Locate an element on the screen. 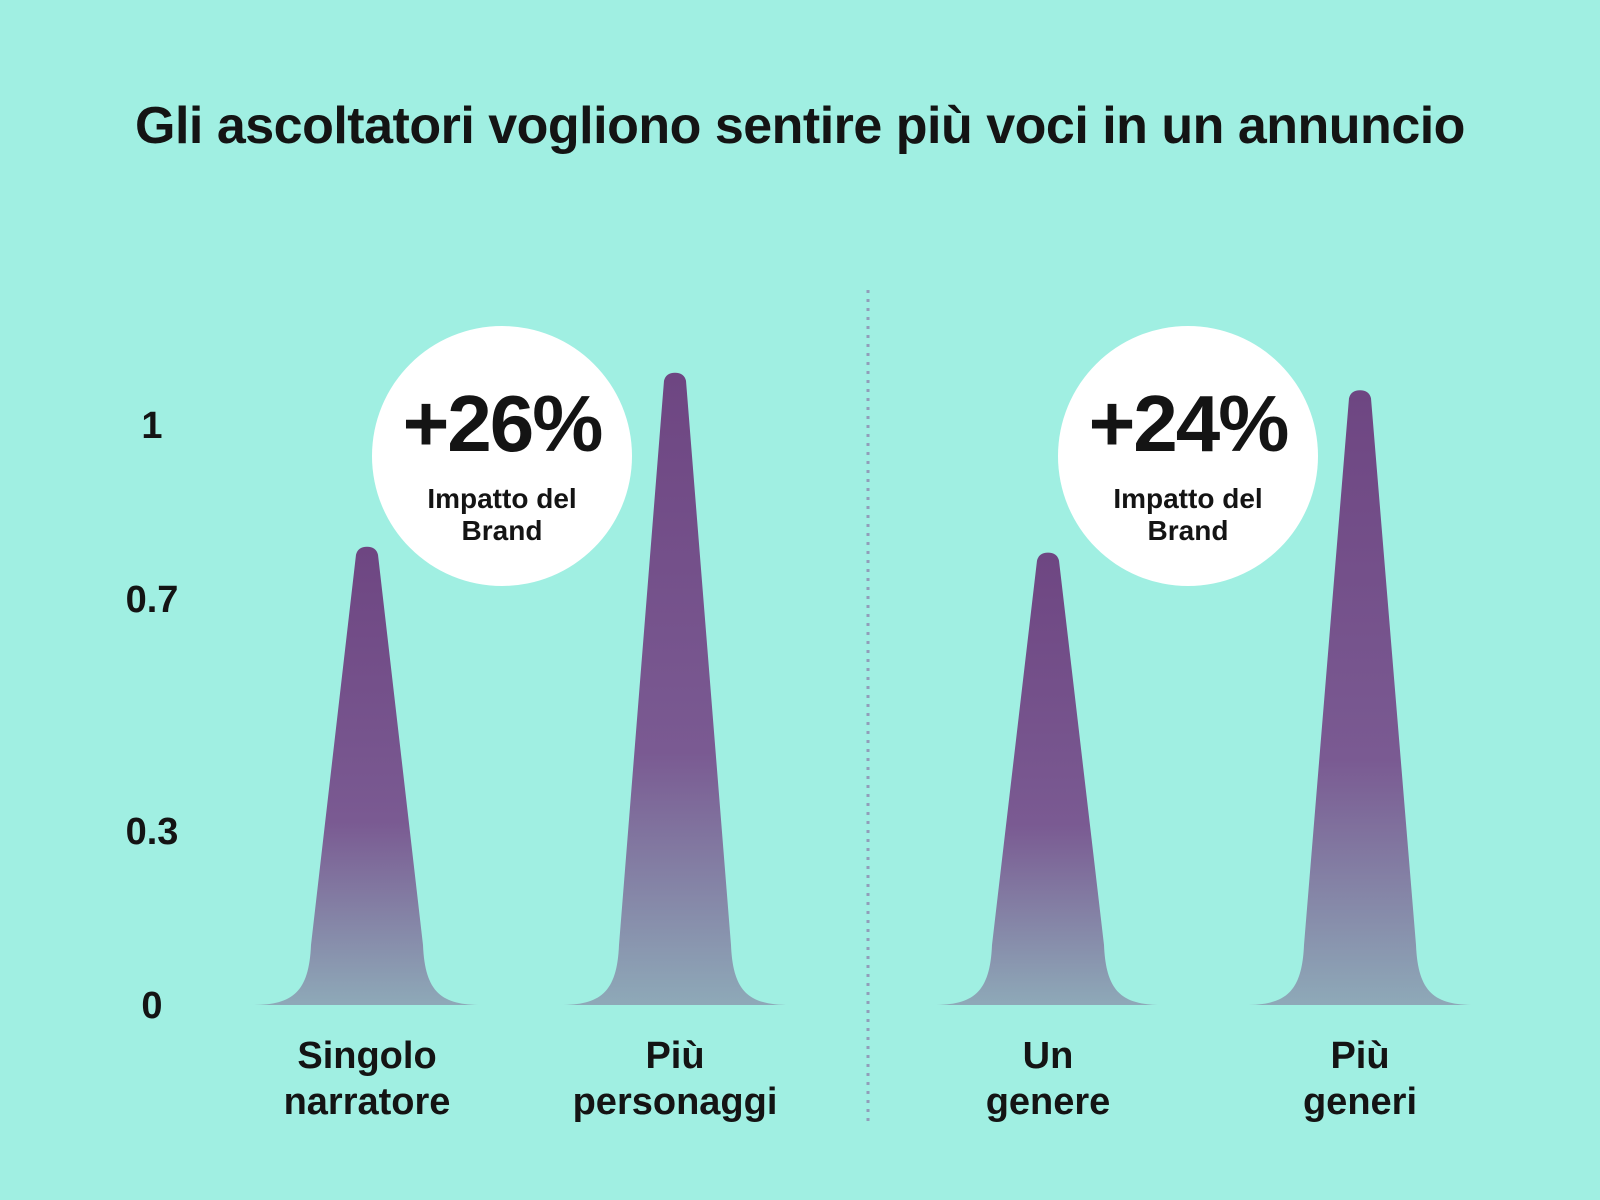 The height and width of the screenshot is (1200, 1600). category-label-1-line-0: Più is located at coordinates (674, 1056).